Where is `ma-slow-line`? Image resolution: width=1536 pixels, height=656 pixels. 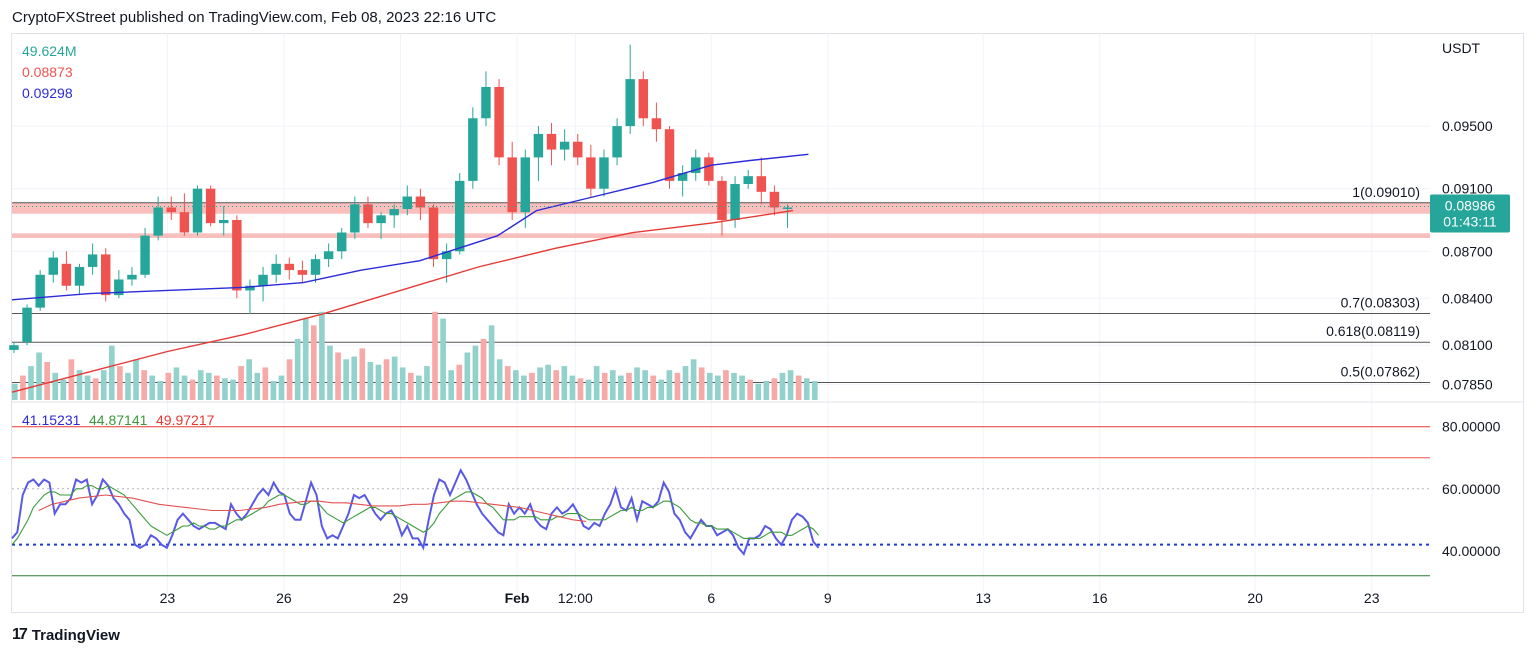 ma-slow-line is located at coordinates (402, 301).